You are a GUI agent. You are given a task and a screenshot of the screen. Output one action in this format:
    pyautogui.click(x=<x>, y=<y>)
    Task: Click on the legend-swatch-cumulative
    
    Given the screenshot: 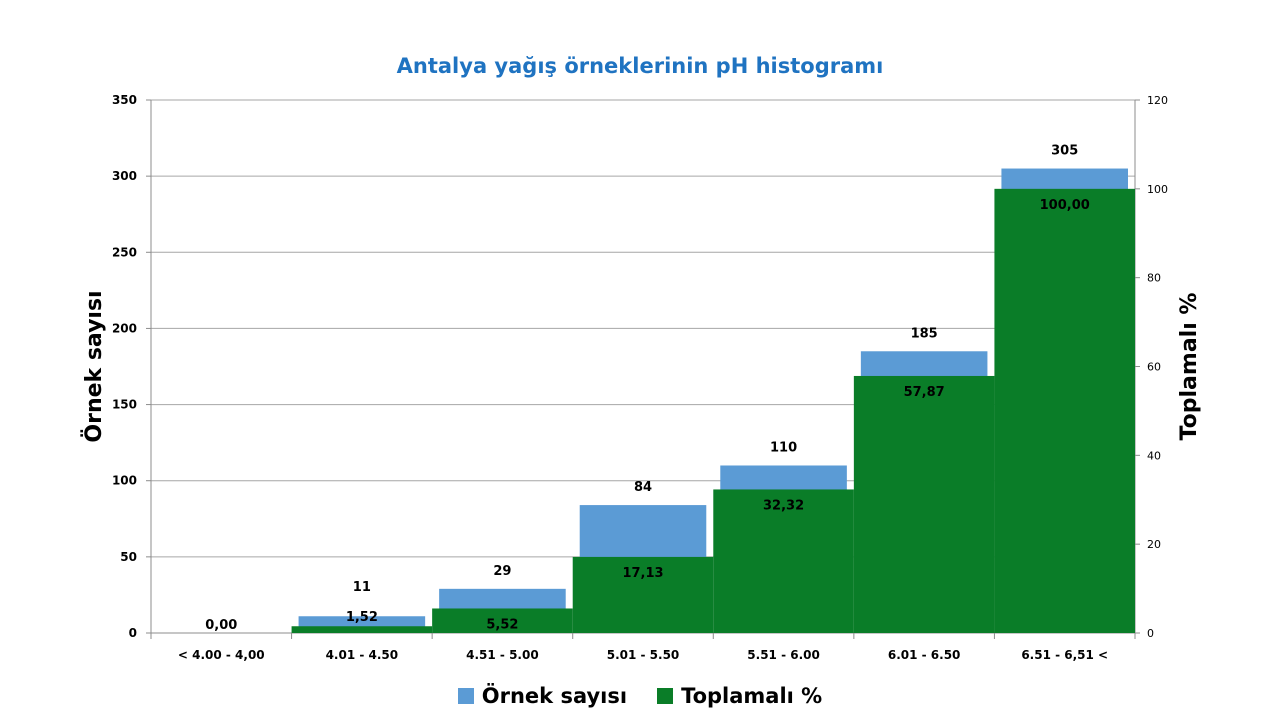 What is the action you would take?
    pyautogui.click(x=665, y=696)
    